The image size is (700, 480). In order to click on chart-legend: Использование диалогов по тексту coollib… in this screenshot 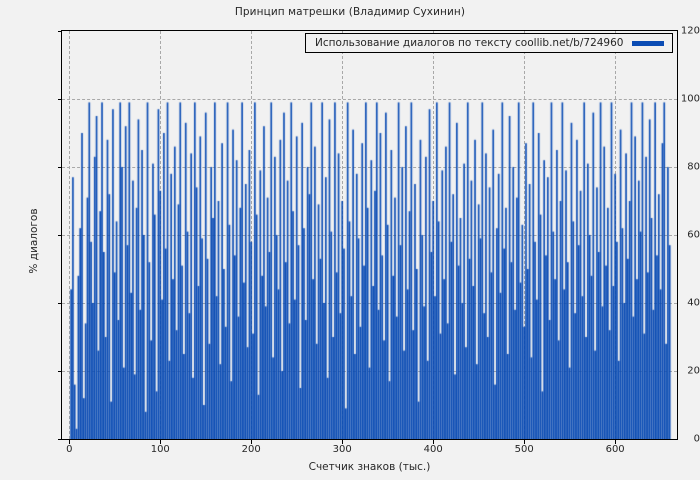, I will do `click(489, 43)`.